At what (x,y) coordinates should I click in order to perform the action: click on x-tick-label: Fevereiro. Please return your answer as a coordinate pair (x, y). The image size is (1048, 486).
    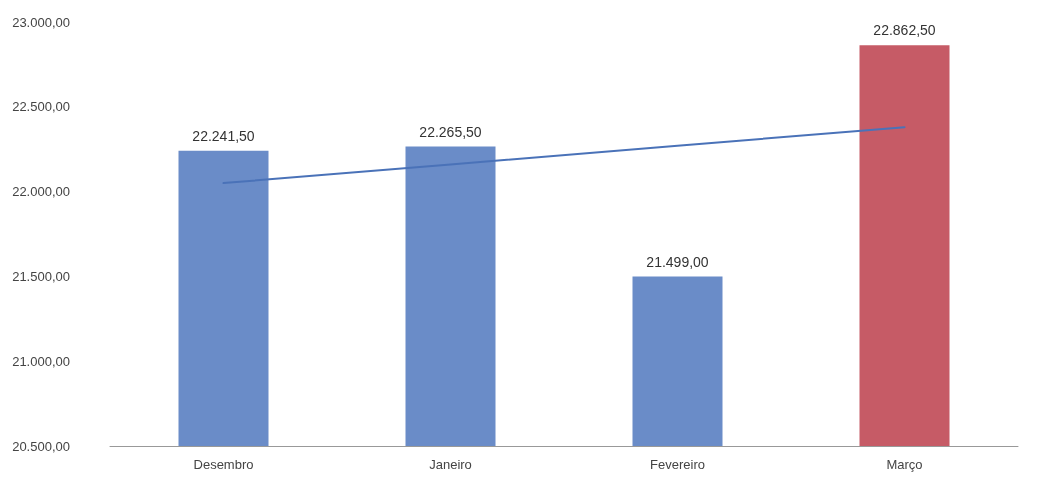
    Looking at the image, I should click on (677, 464).